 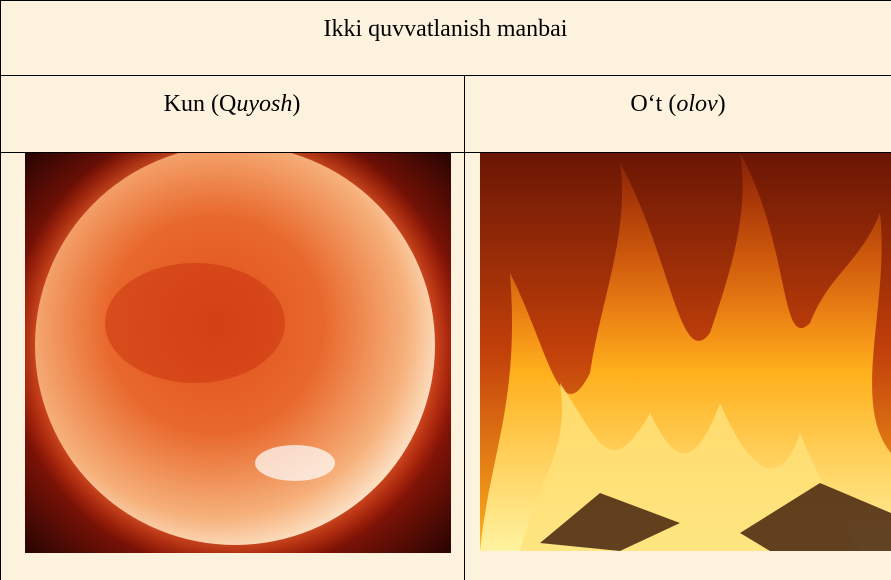 I want to click on column-header: O‘t (olov), so click(x=678, y=104).